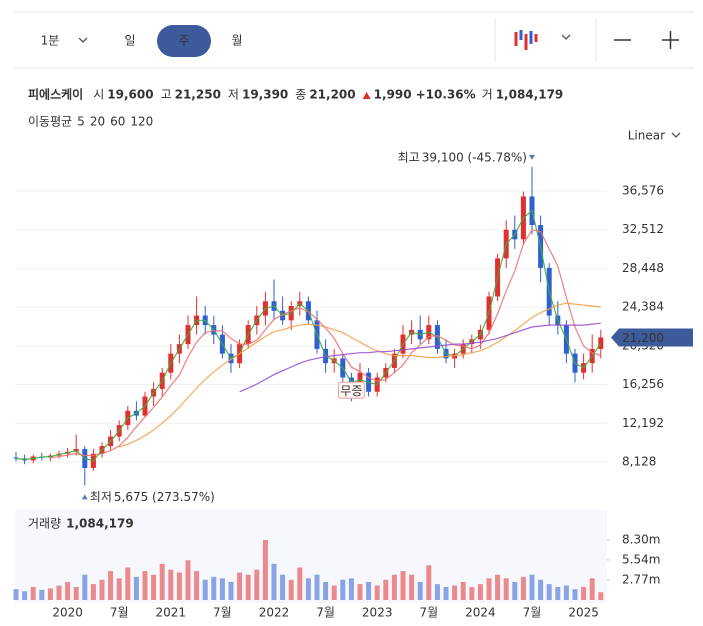 The width and height of the screenshot is (703, 626). What do you see at coordinates (643, 423) in the screenshot?
I see `y-tick-label: 12,192` at bounding box center [643, 423].